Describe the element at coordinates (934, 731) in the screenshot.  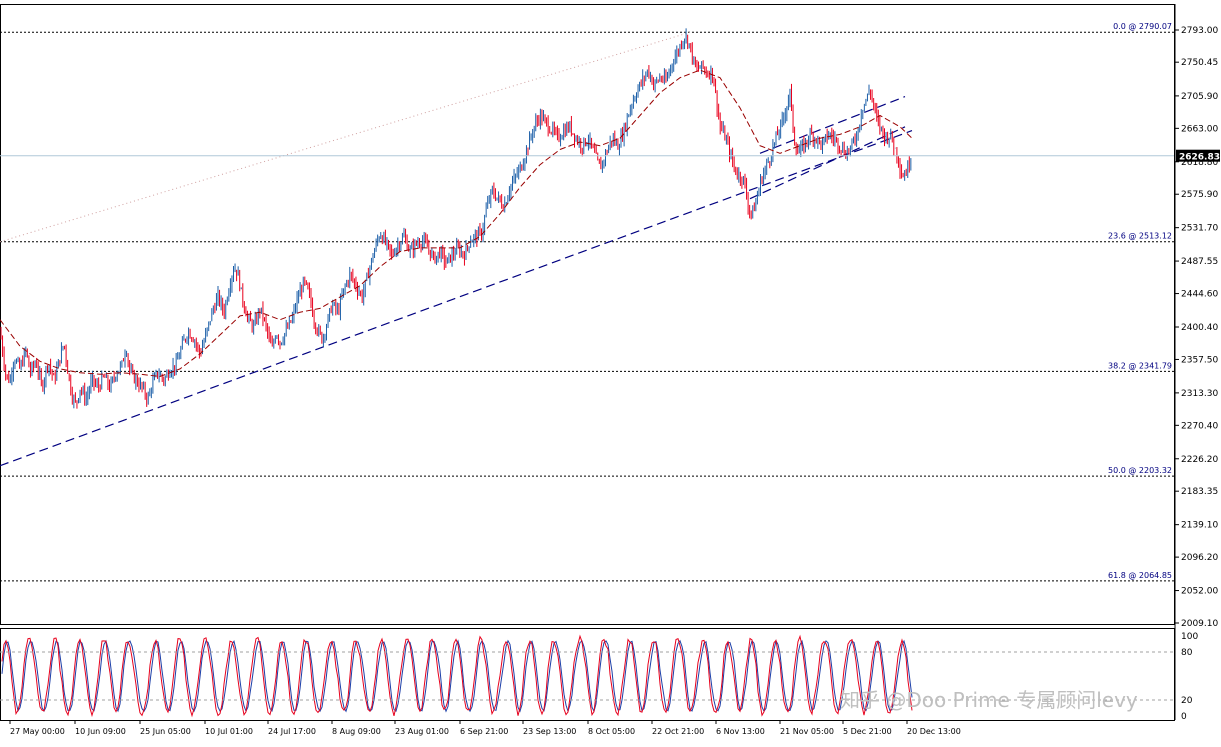
I see `x-tick-label: 20 Dec 13:00` at that location.